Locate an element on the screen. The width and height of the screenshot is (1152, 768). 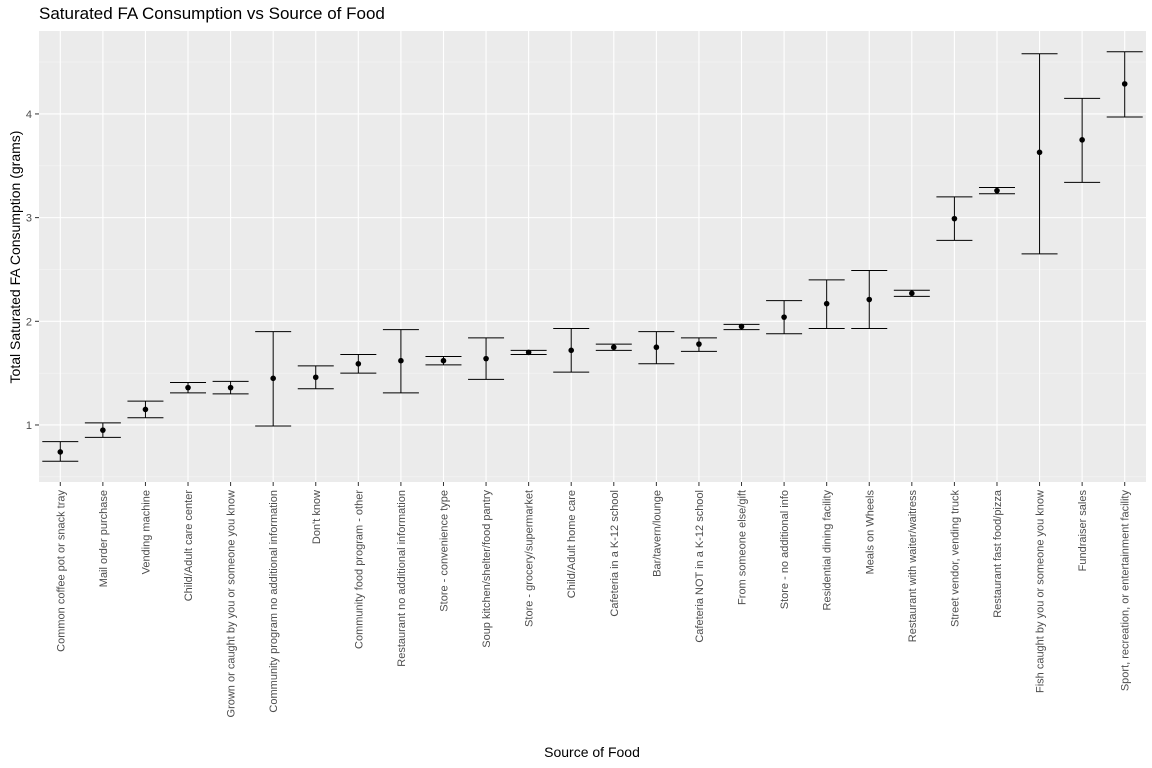
x-tick-label: Don't know is located at coordinates (317, 517).